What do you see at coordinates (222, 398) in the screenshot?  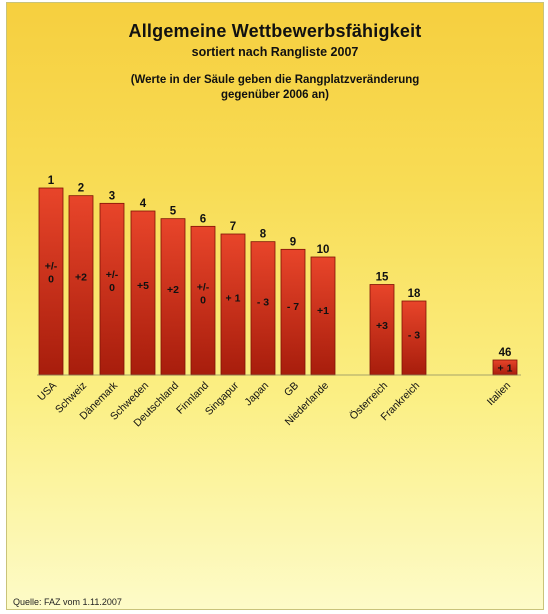 I see `category-label: Singapur` at bounding box center [222, 398].